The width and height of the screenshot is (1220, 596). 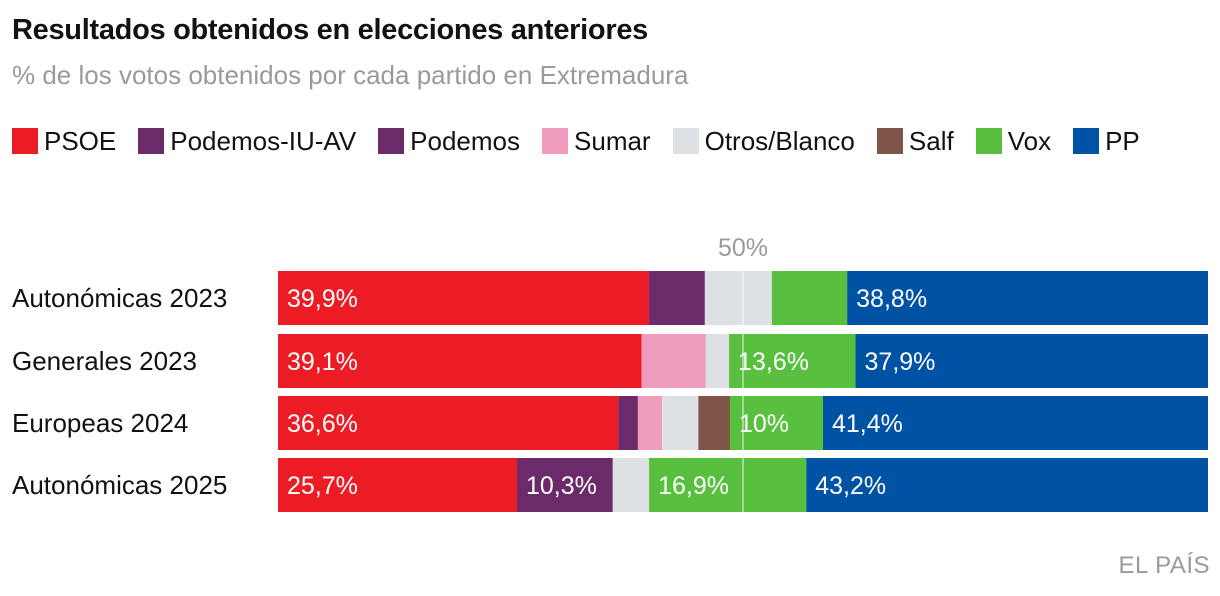 I want to click on legend-label: Sumar, so click(x=612, y=140).